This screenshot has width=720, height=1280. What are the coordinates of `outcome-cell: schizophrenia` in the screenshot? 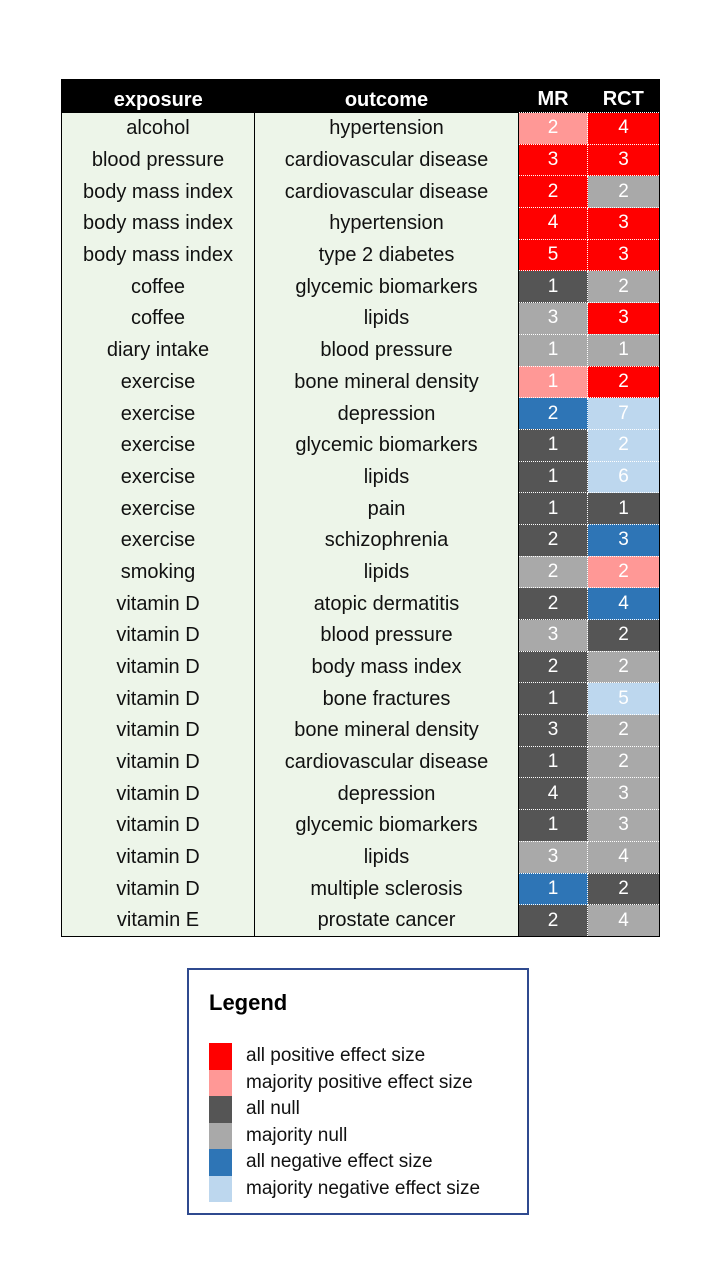 It's located at (386, 540).